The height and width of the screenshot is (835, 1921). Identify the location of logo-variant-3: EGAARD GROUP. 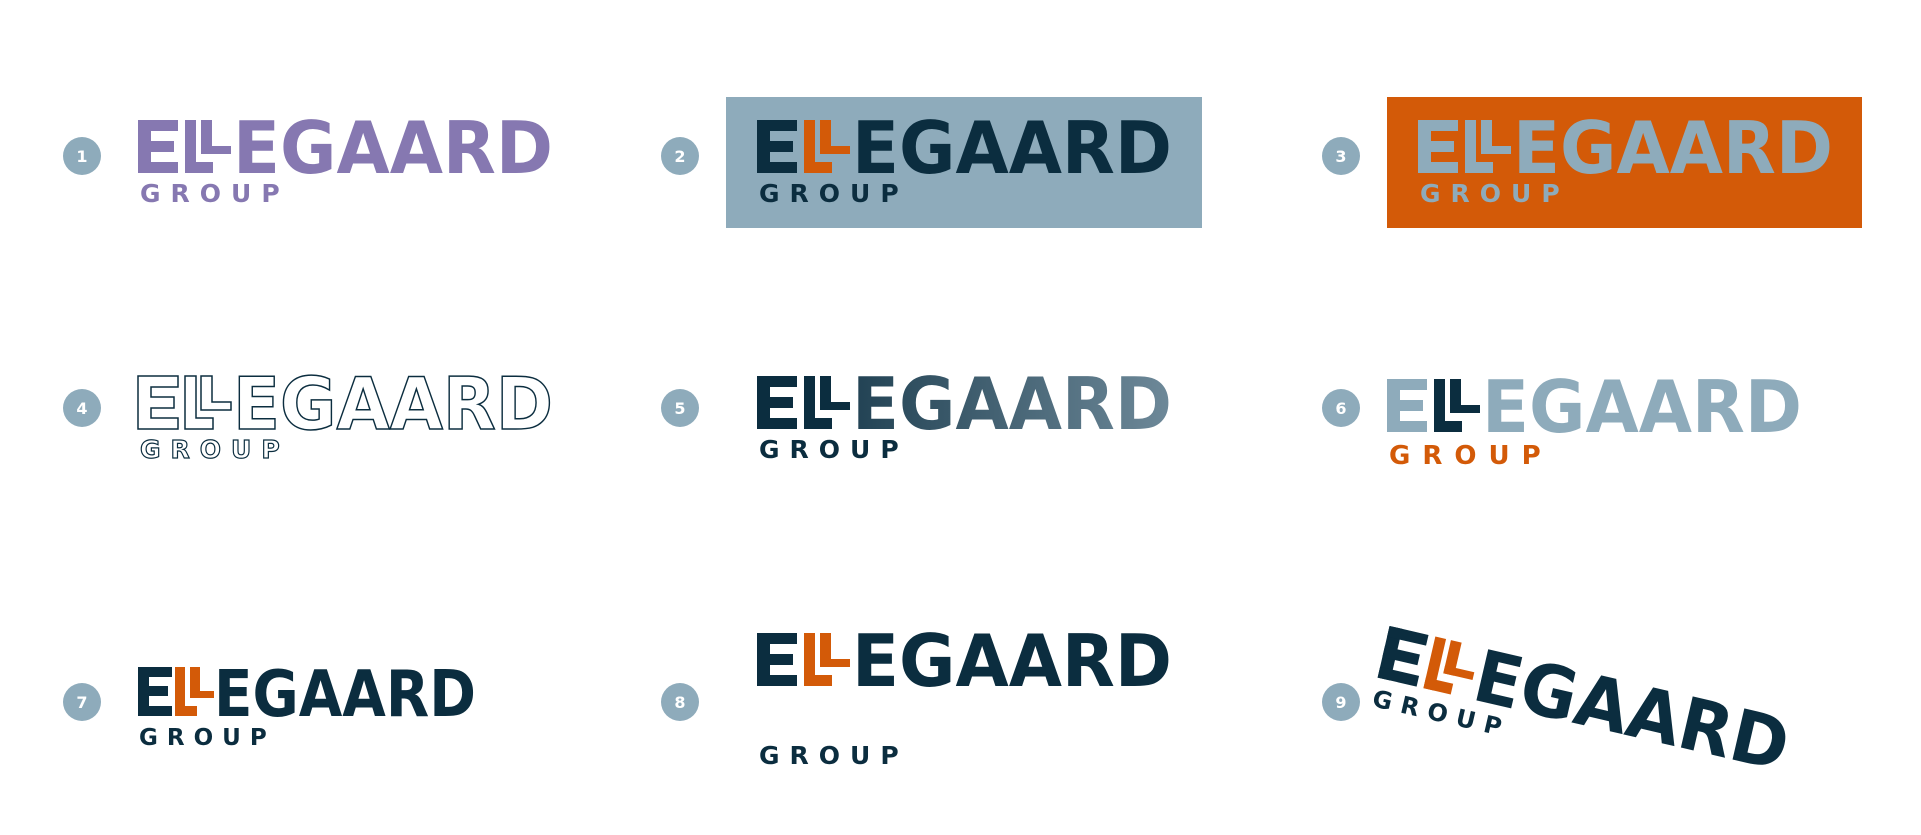
(1628, 157).